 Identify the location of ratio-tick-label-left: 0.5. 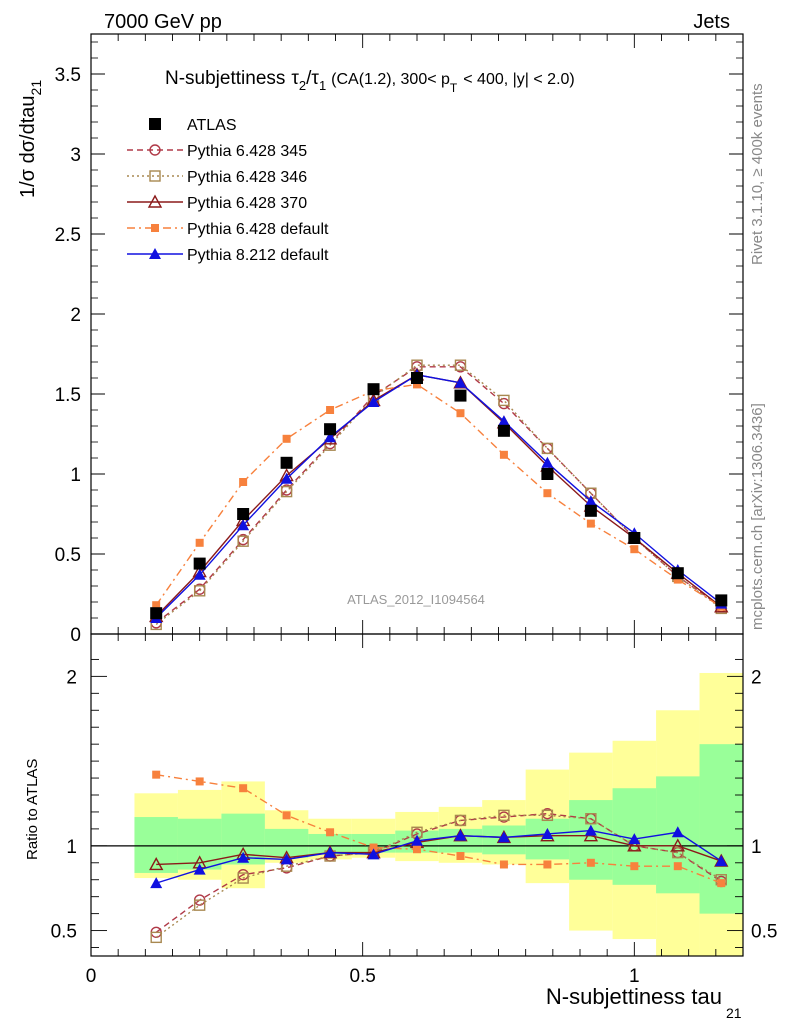
(64, 932).